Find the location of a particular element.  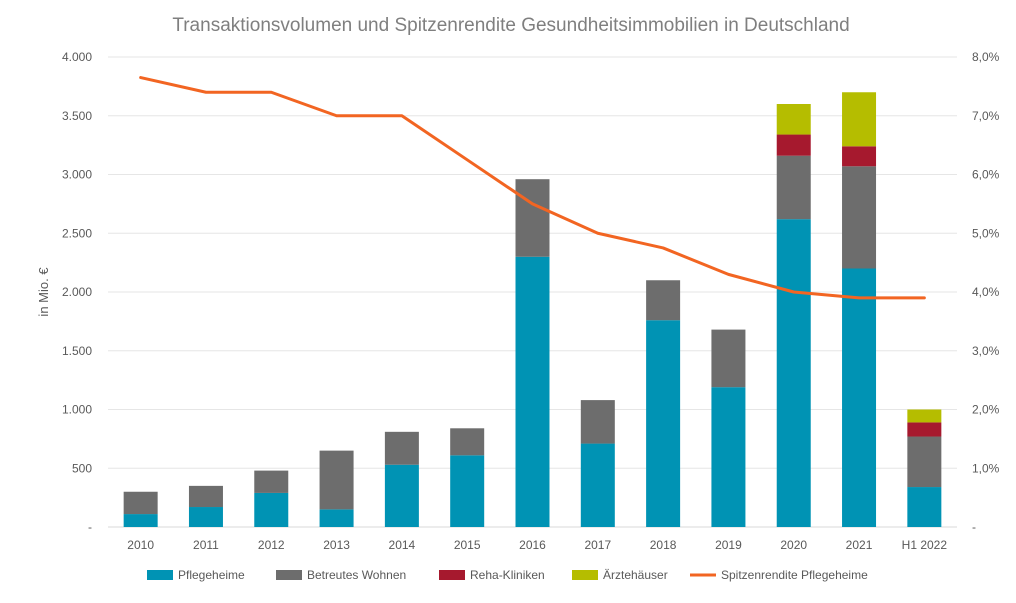

y2-tick-label: 1,0% is located at coordinates (986, 468).